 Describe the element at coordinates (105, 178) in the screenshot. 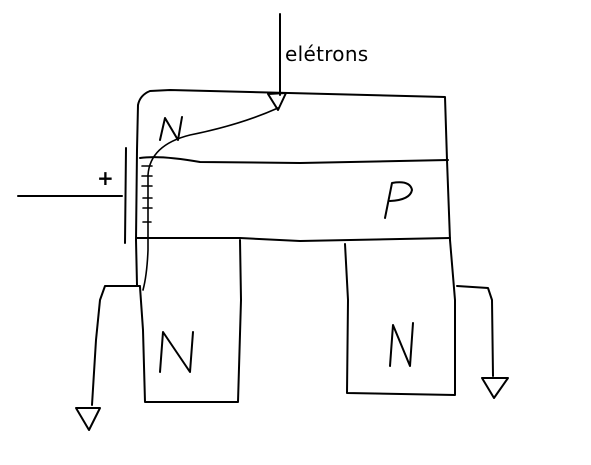

I see `gate-polarity-plus: +` at that location.